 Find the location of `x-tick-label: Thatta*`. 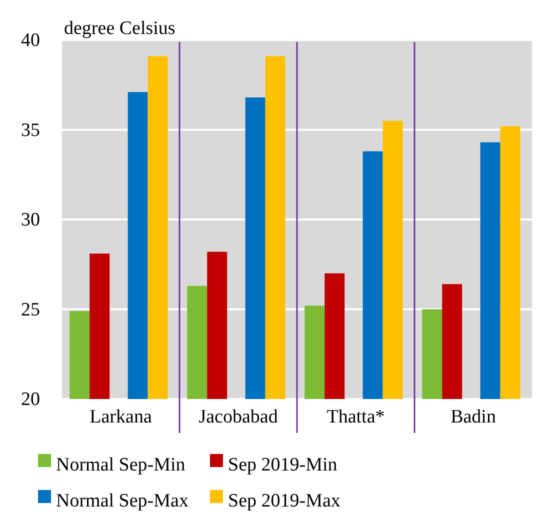

x-tick-label: Thatta* is located at coordinates (355, 417).